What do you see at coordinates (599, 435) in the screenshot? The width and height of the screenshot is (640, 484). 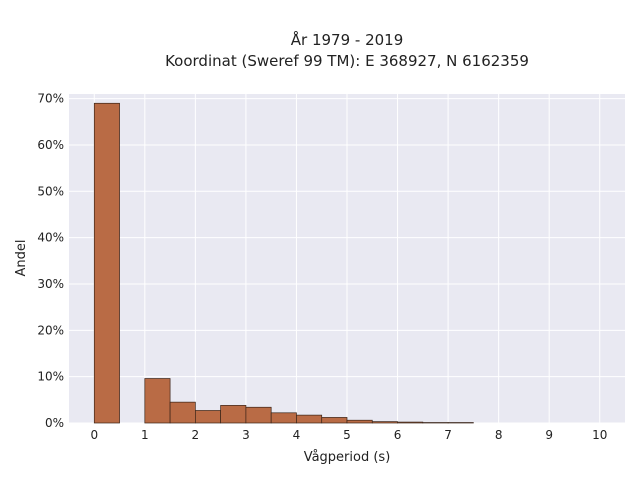 I see `x-tick-label: 10` at bounding box center [599, 435].